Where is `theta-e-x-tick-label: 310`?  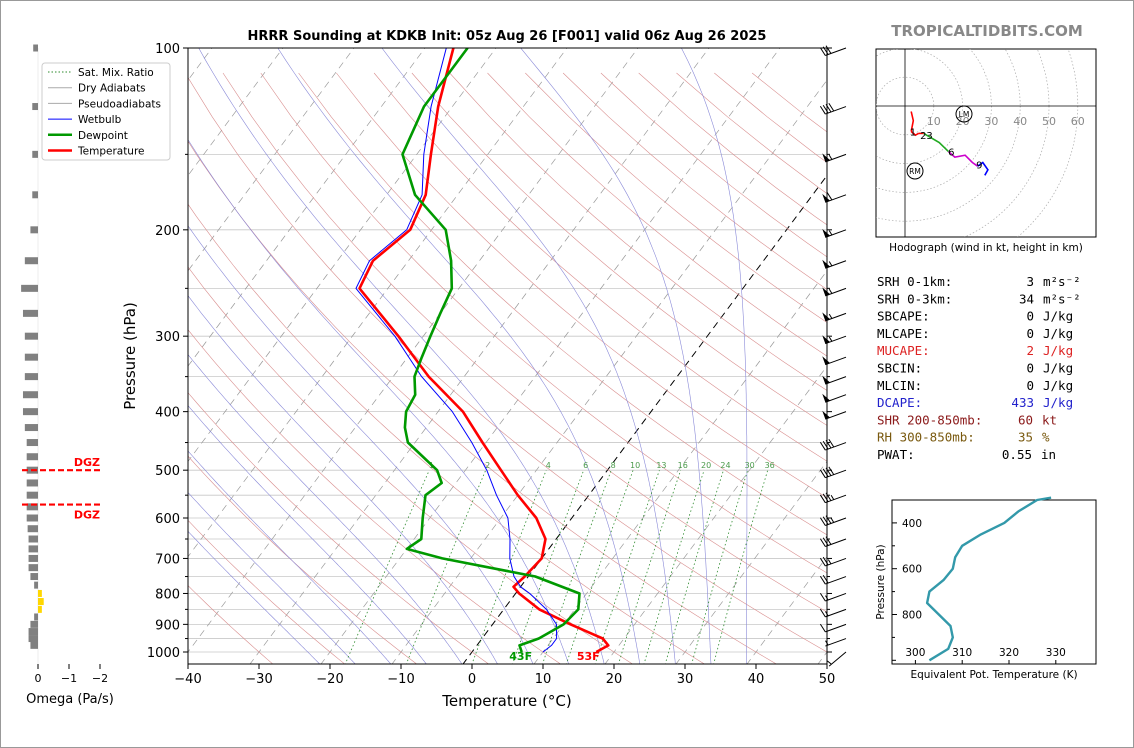
theta-e-x-tick-label: 310 is located at coordinates (962, 653).